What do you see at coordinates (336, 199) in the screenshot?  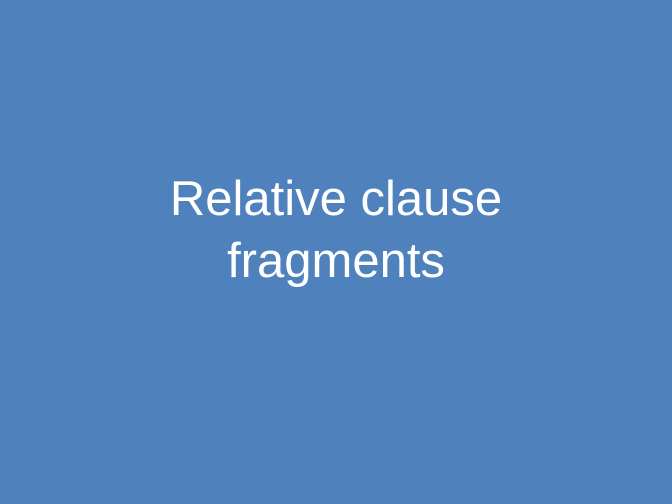 I see `slide-title-line-1: Relative clause` at bounding box center [336, 199].